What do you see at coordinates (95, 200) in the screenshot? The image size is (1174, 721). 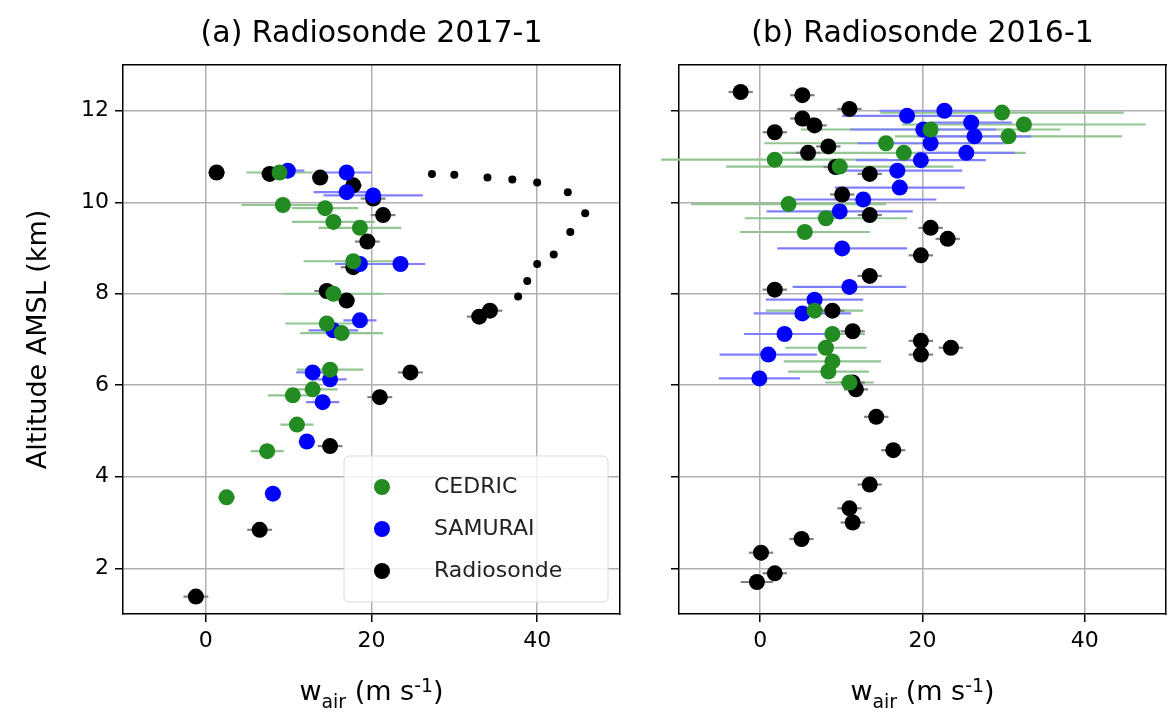 I see `y-tick-label: 10` at bounding box center [95, 200].